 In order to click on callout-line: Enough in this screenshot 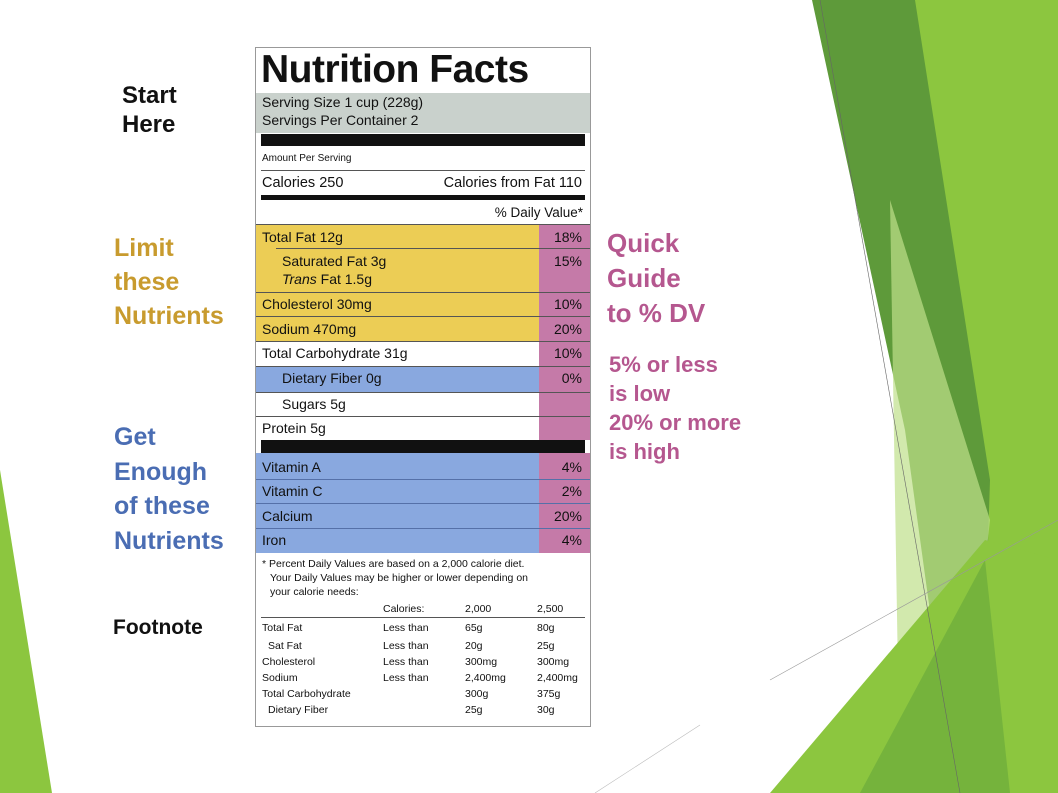, I will do `click(161, 471)`.